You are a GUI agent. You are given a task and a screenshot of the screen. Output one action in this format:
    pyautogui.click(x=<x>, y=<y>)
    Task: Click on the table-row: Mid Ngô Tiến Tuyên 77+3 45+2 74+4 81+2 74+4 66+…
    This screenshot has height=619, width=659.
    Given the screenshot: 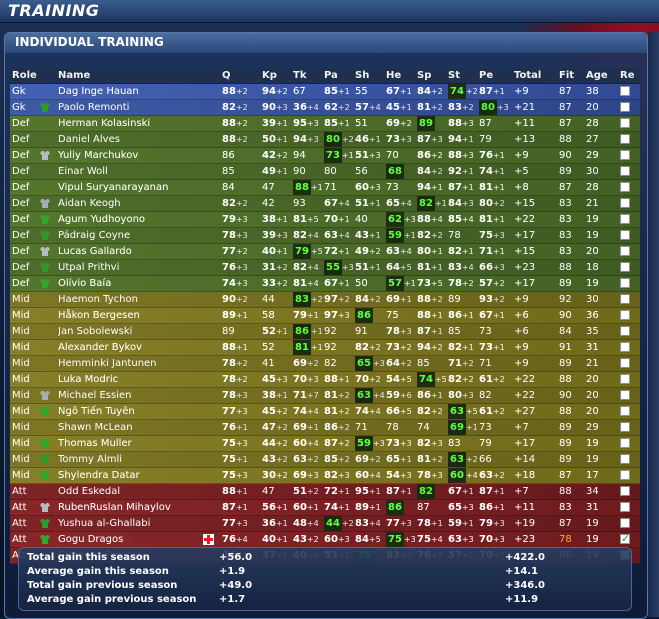 What is the action you would take?
    pyautogui.click(x=325, y=412)
    